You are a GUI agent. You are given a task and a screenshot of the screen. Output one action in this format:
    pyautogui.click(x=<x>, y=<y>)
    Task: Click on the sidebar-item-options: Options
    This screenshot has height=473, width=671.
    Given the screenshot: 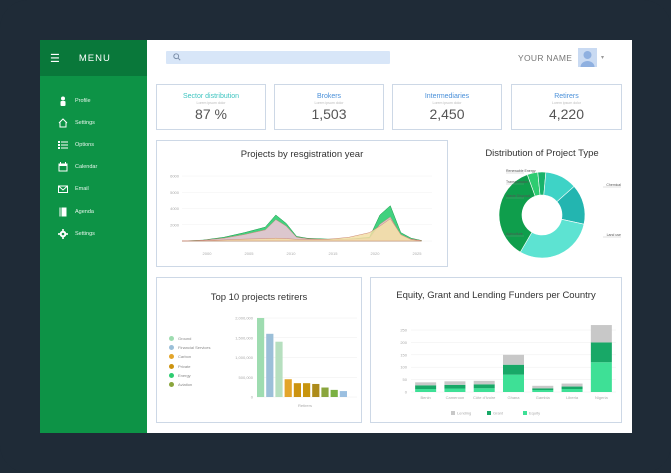 What is the action you would take?
    pyautogui.click(x=76, y=145)
    